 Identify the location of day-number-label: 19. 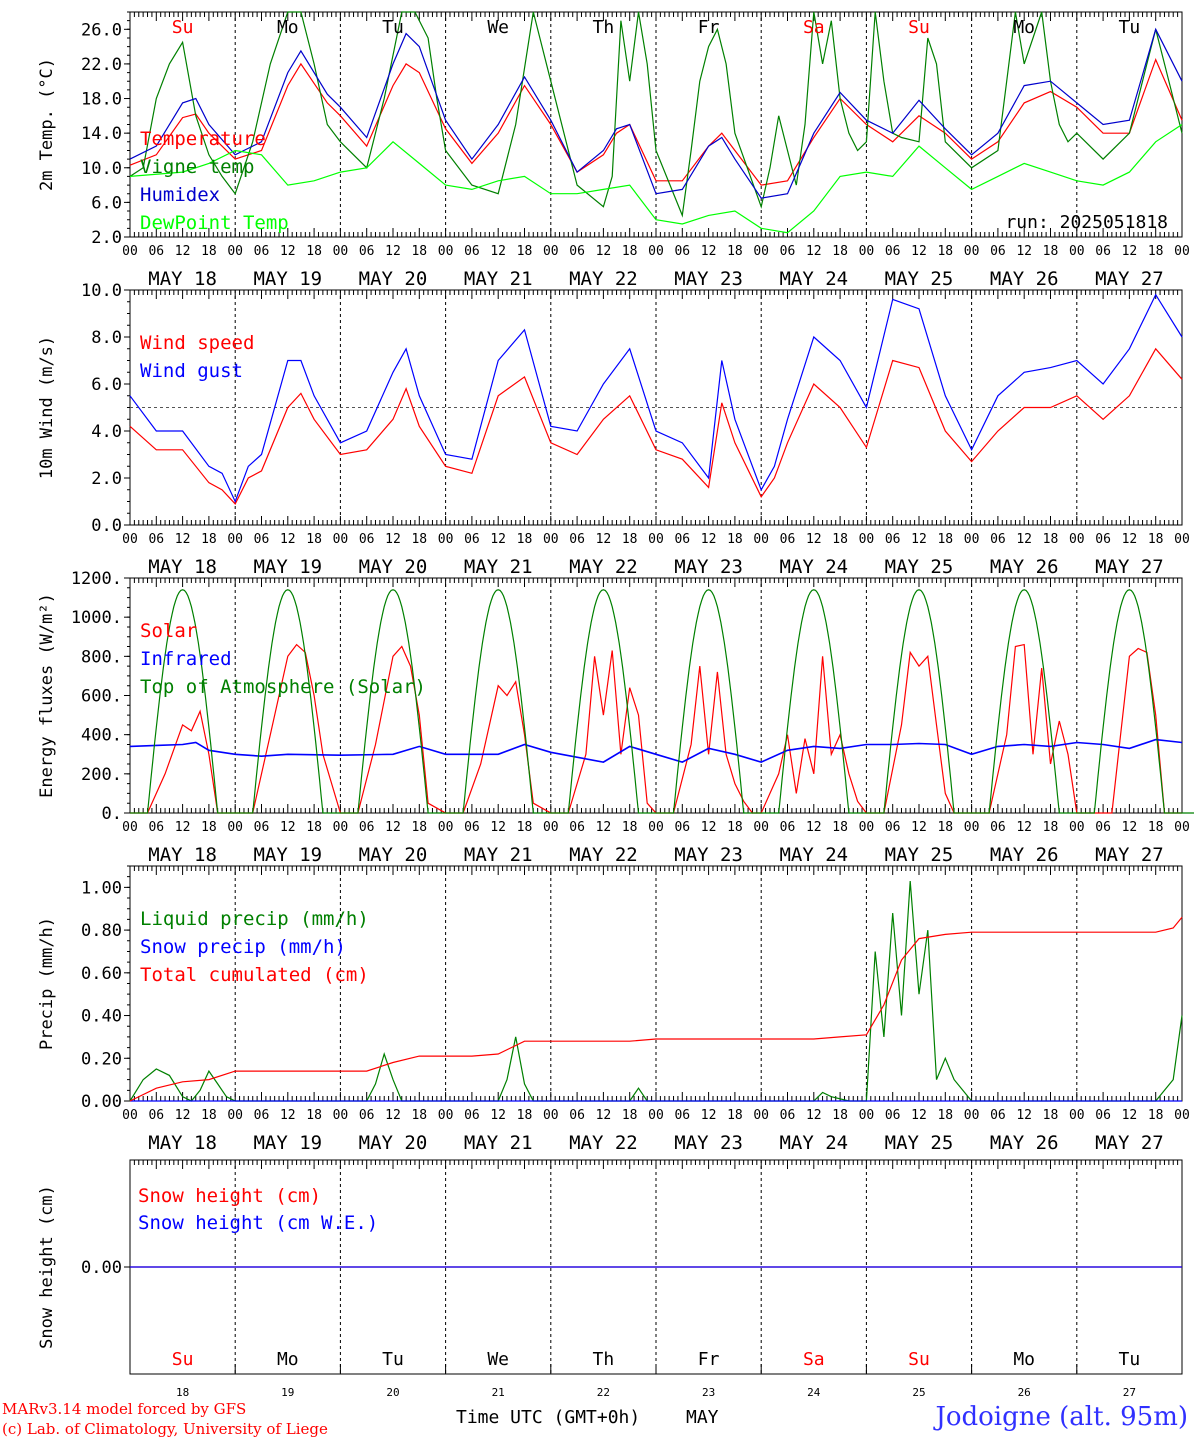
(287, 1392).